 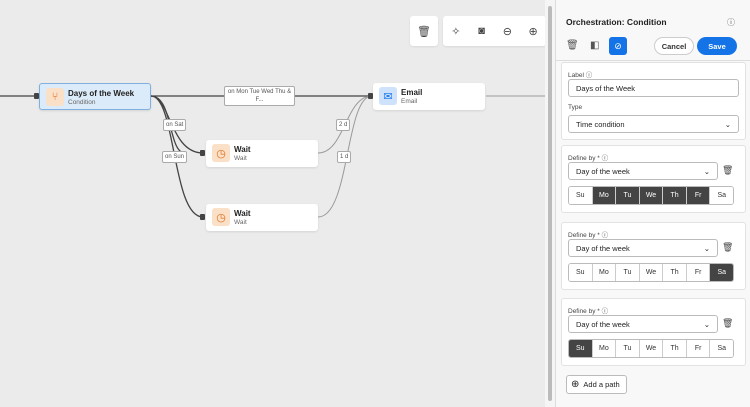 I want to click on node-wait-2: ◷ Wait Wait, so click(x=262, y=217).